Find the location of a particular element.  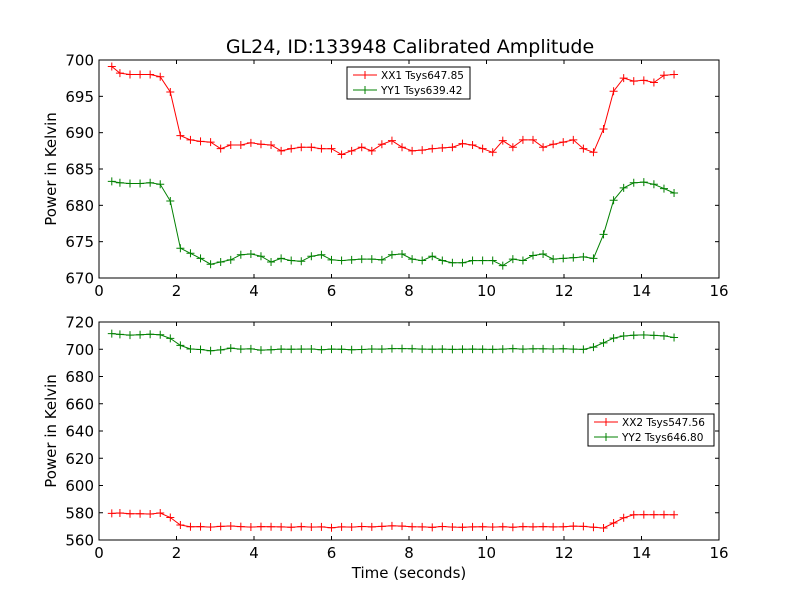

legend-box is located at coordinates (651, 430).